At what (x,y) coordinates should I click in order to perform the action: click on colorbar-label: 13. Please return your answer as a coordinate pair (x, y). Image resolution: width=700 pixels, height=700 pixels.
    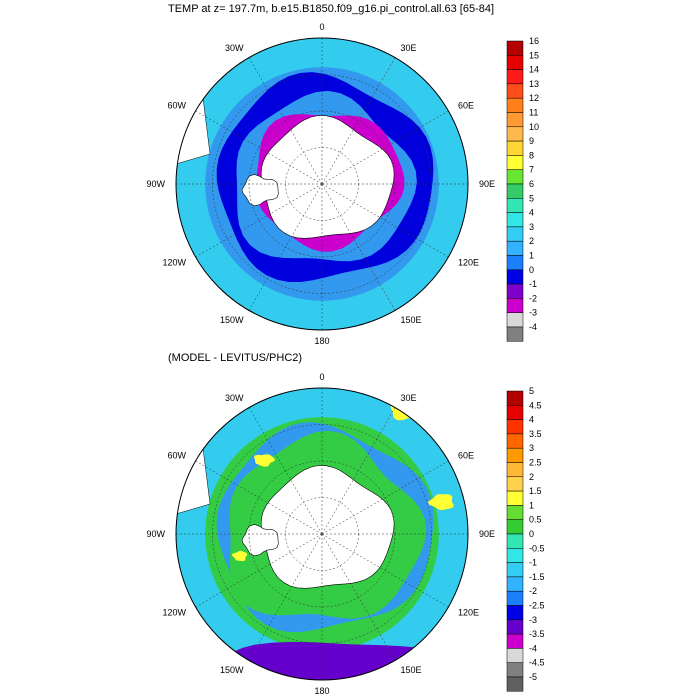
    Looking at the image, I should click on (534, 84).